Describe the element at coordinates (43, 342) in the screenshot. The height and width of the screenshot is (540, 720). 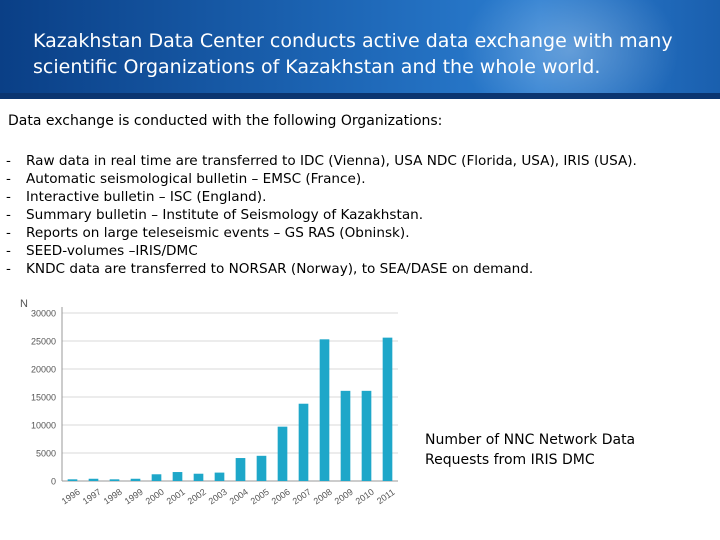
I see `y-tick-label: 25000` at that location.